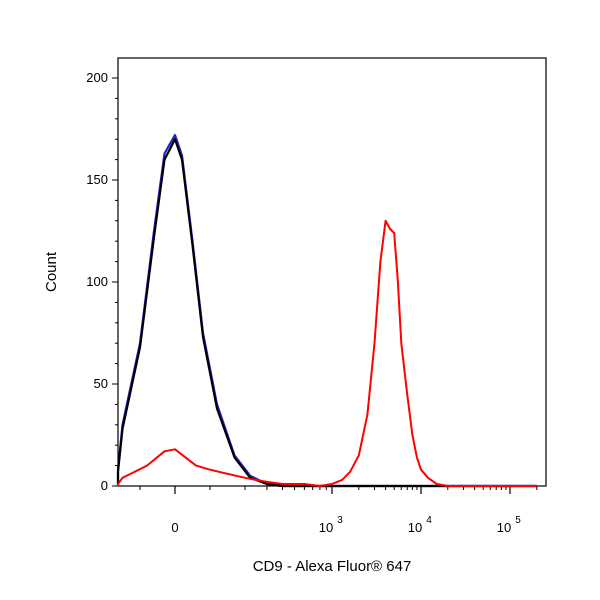 This screenshot has width=600, height=600. Describe the element at coordinates (332, 566) in the screenshot. I see `x-axis-title: CD9 - Alexa Fluor® 647` at that location.